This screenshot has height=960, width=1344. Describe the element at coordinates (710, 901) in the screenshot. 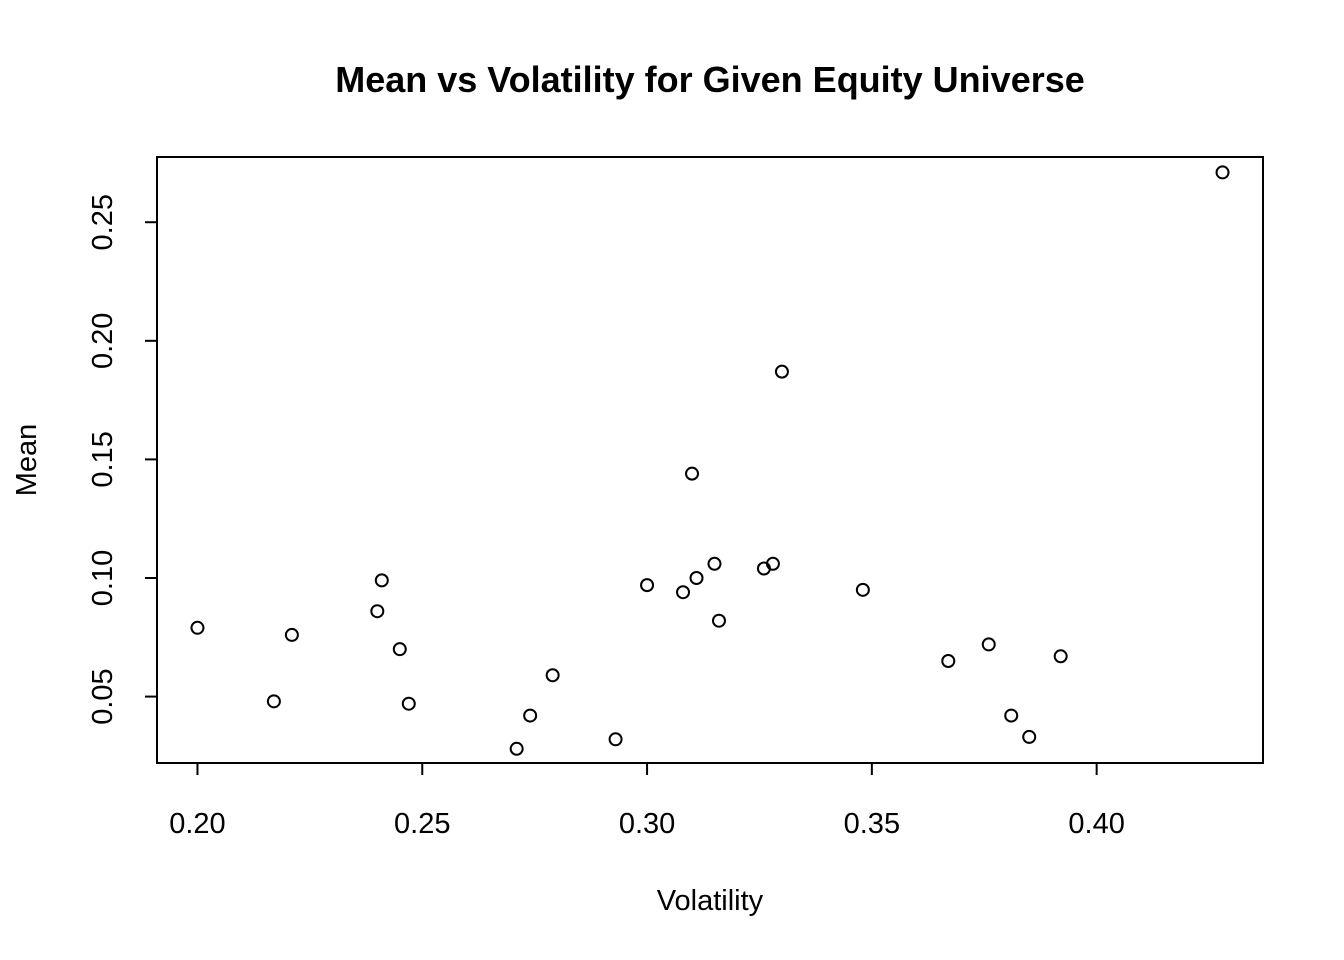

I see `x-axis-label: Volatility` at that location.